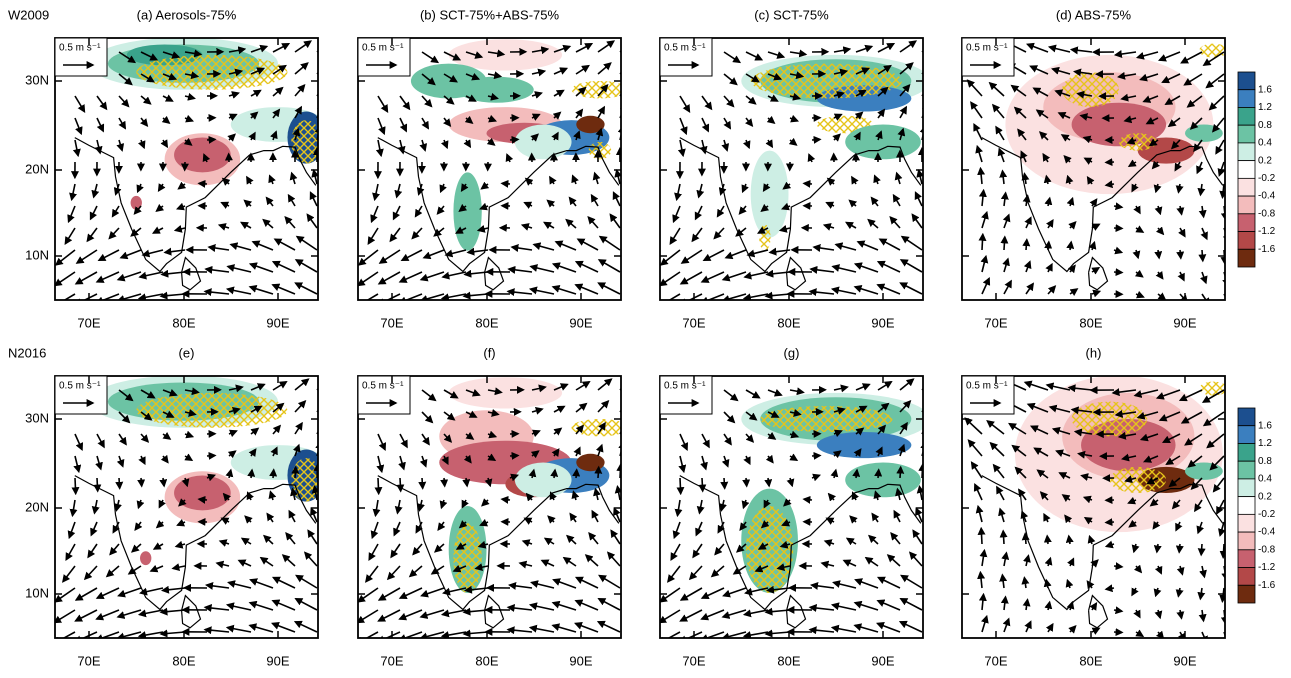 This screenshot has width=1291, height=678. Describe the element at coordinates (489, 352) in the screenshot. I see `panel-title: (f)` at that location.